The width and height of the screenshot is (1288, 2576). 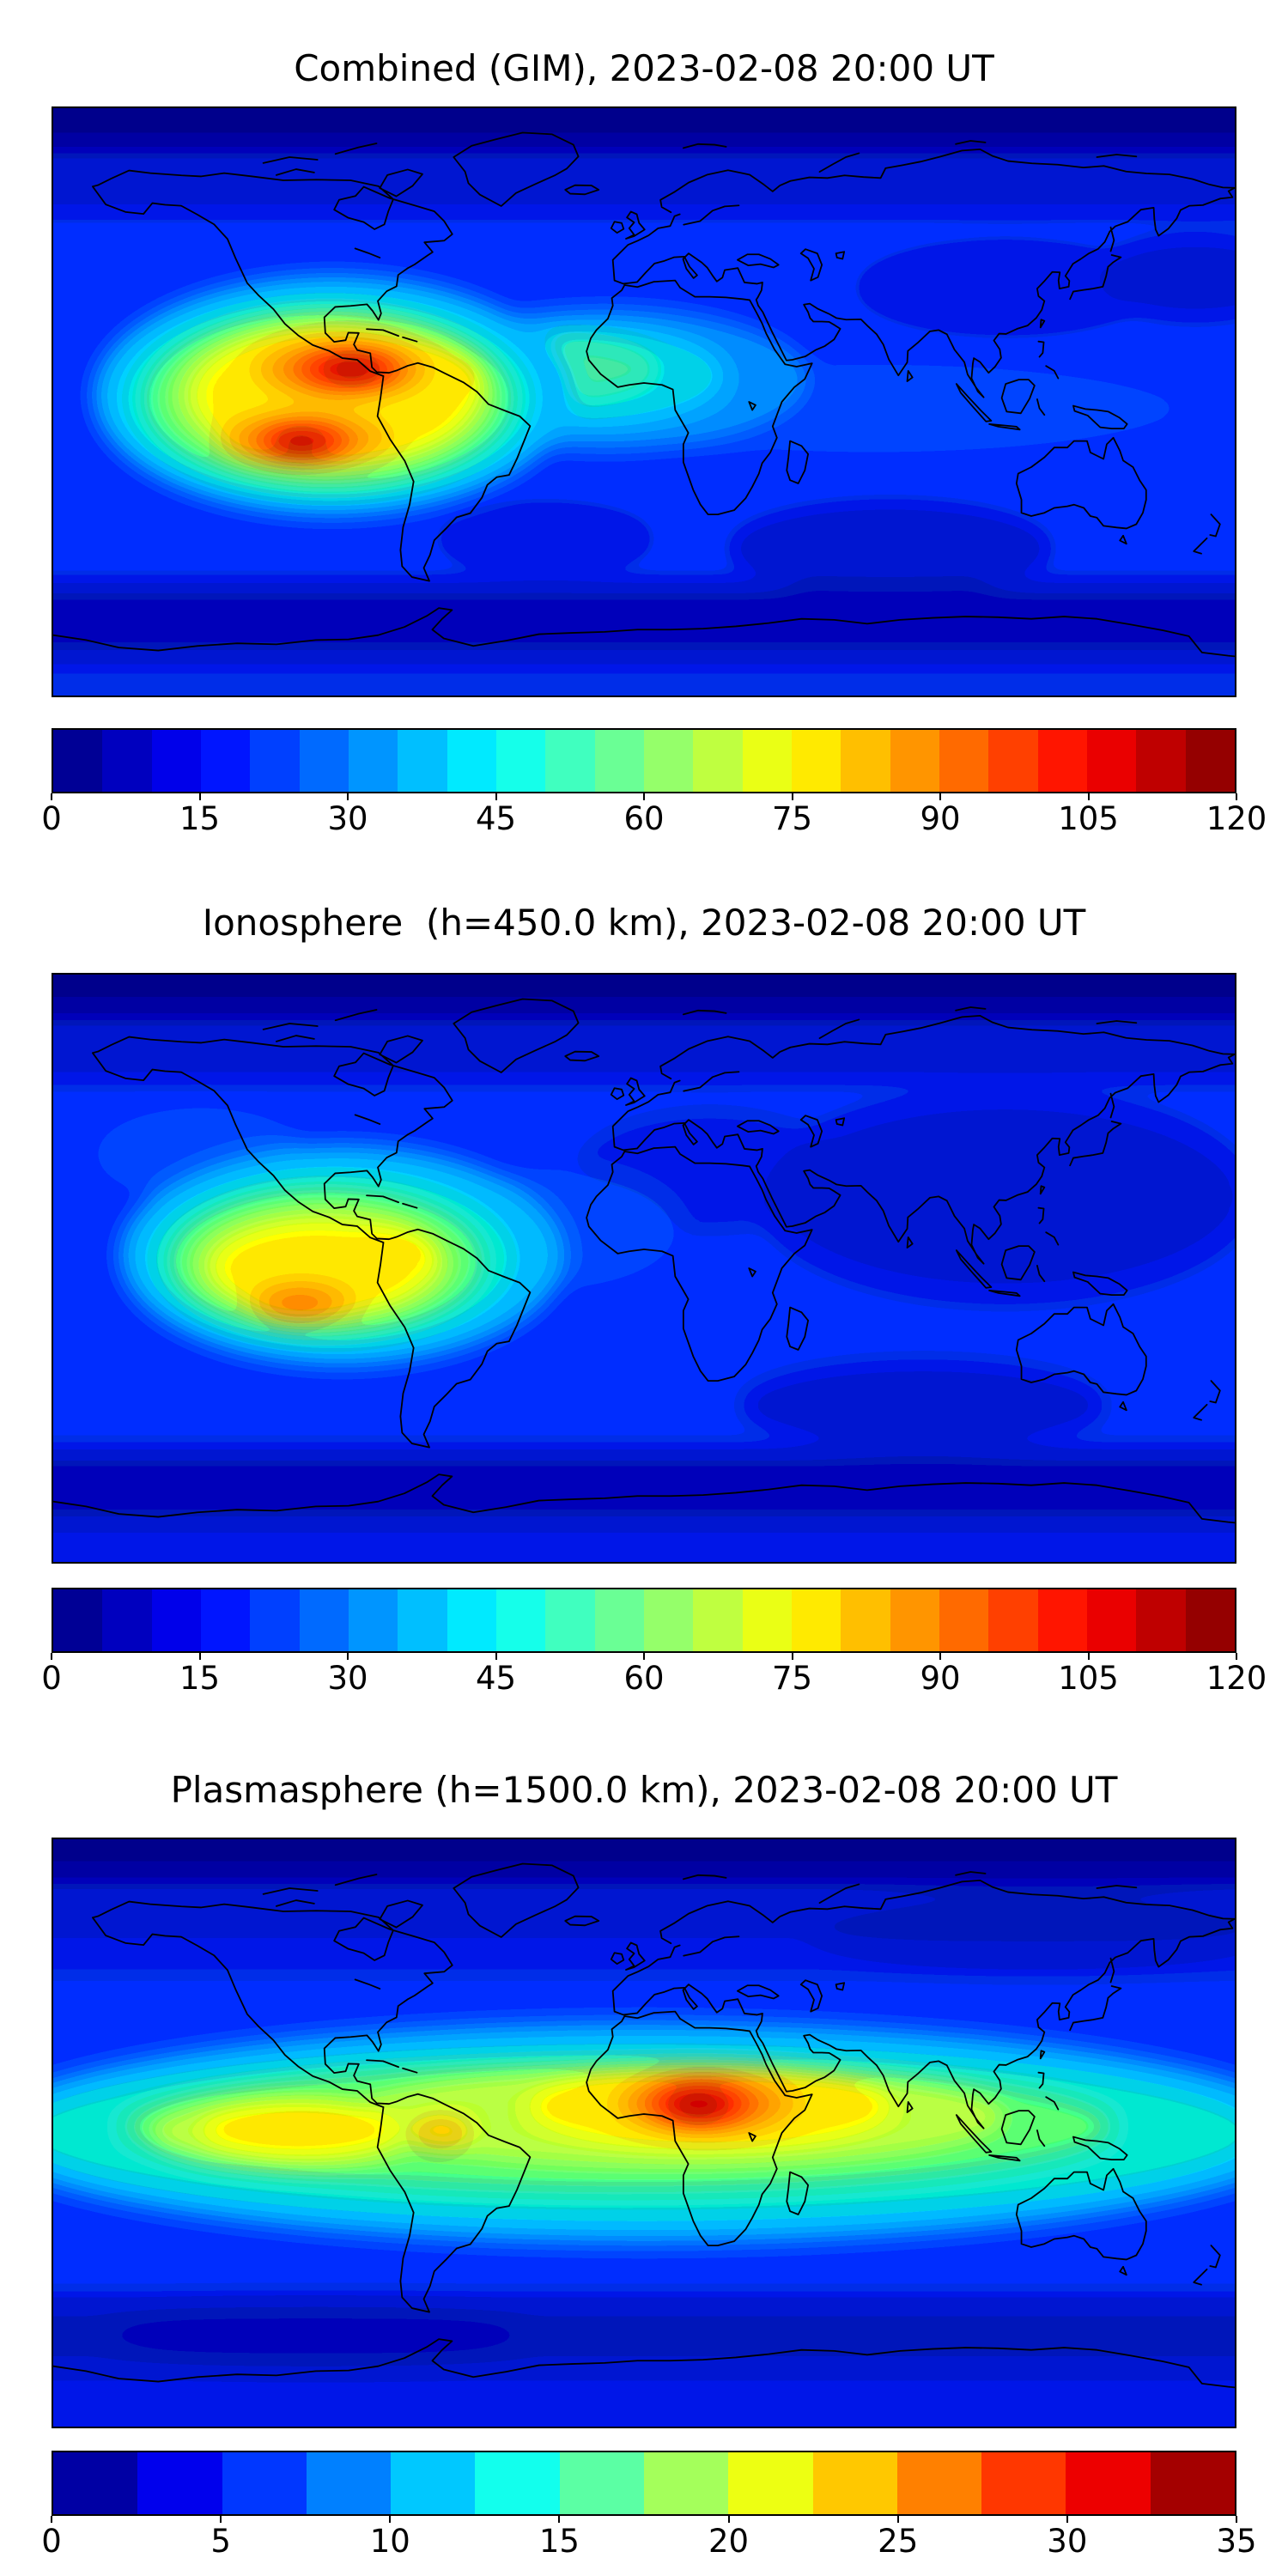 What do you see at coordinates (654, 821) in the screenshot?
I see `colorbar-ticks-combined: 0 15 30 45 60 75 90 105 120` at bounding box center [654, 821].